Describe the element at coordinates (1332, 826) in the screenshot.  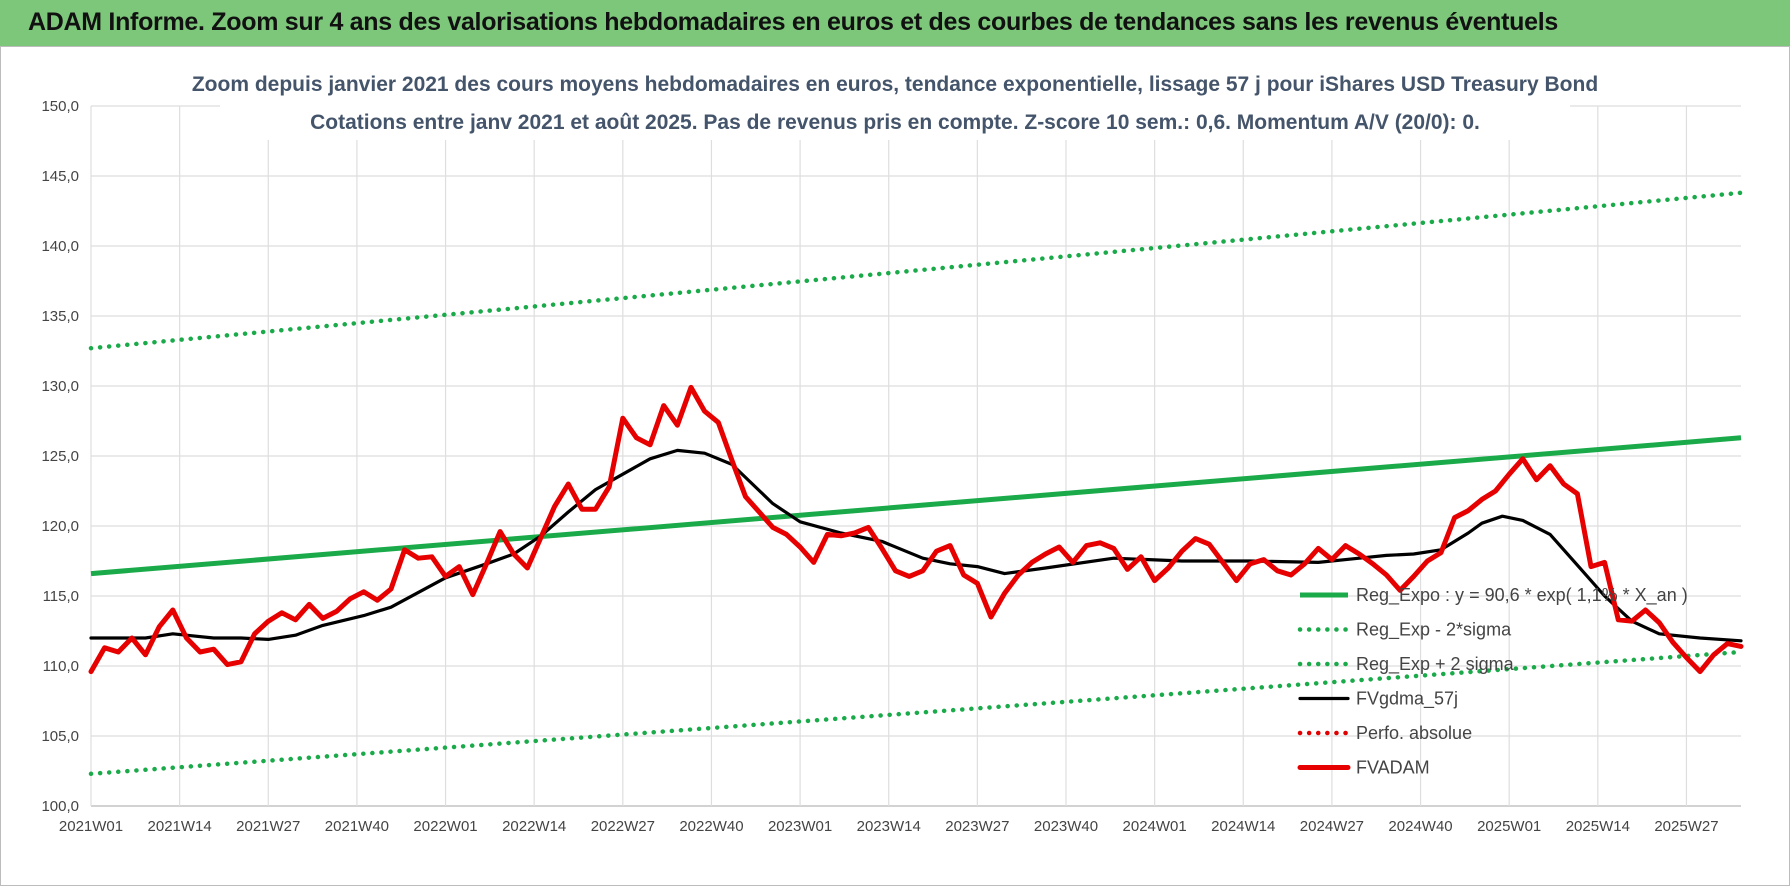
I see `x-tick-label: 2024W27` at that location.